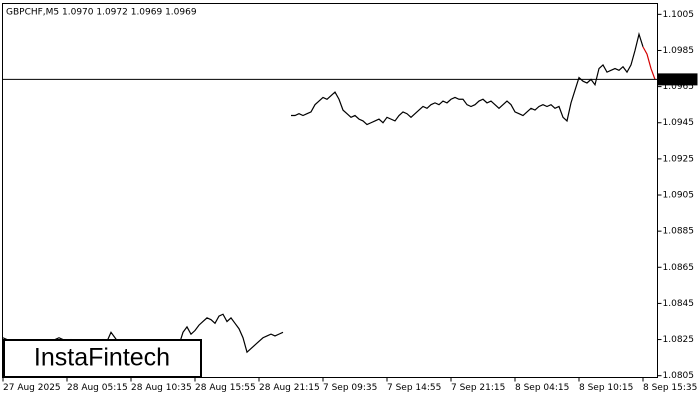 Image resolution: width=700 pixels, height=400 pixels. I want to click on last-price-label: 1.0969, so click(677, 80).